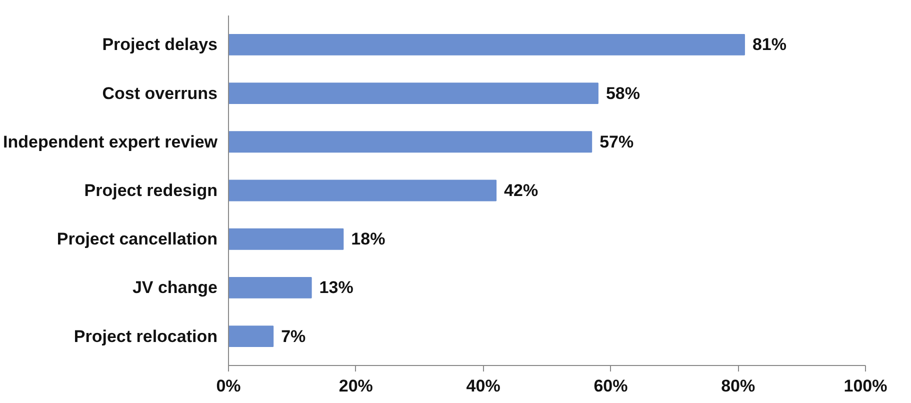 The height and width of the screenshot is (403, 911). Describe the element at coordinates (160, 44) in the screenshot. I see `y-tick-label: Project delays` at that location.